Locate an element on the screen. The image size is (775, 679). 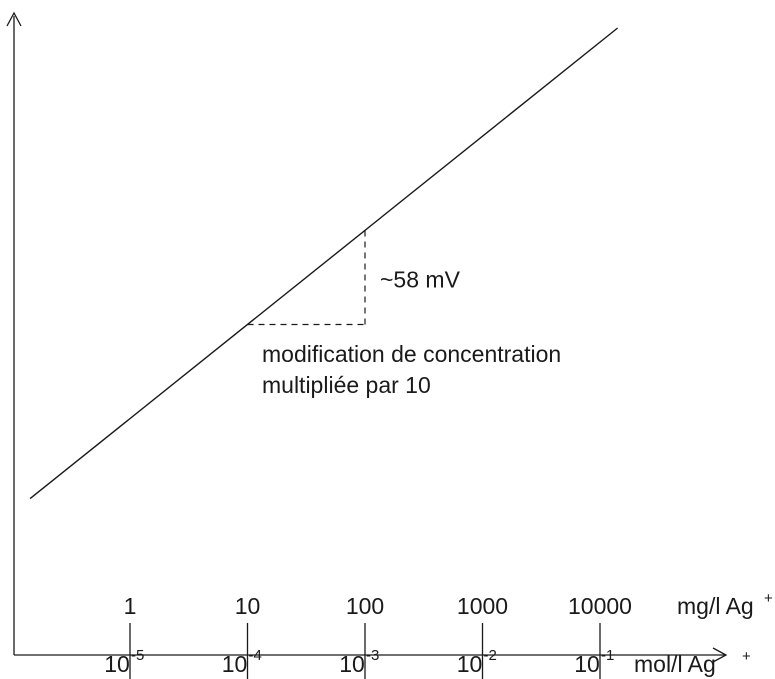
top-tick-label: 1 is located at coordinates (130, 606).